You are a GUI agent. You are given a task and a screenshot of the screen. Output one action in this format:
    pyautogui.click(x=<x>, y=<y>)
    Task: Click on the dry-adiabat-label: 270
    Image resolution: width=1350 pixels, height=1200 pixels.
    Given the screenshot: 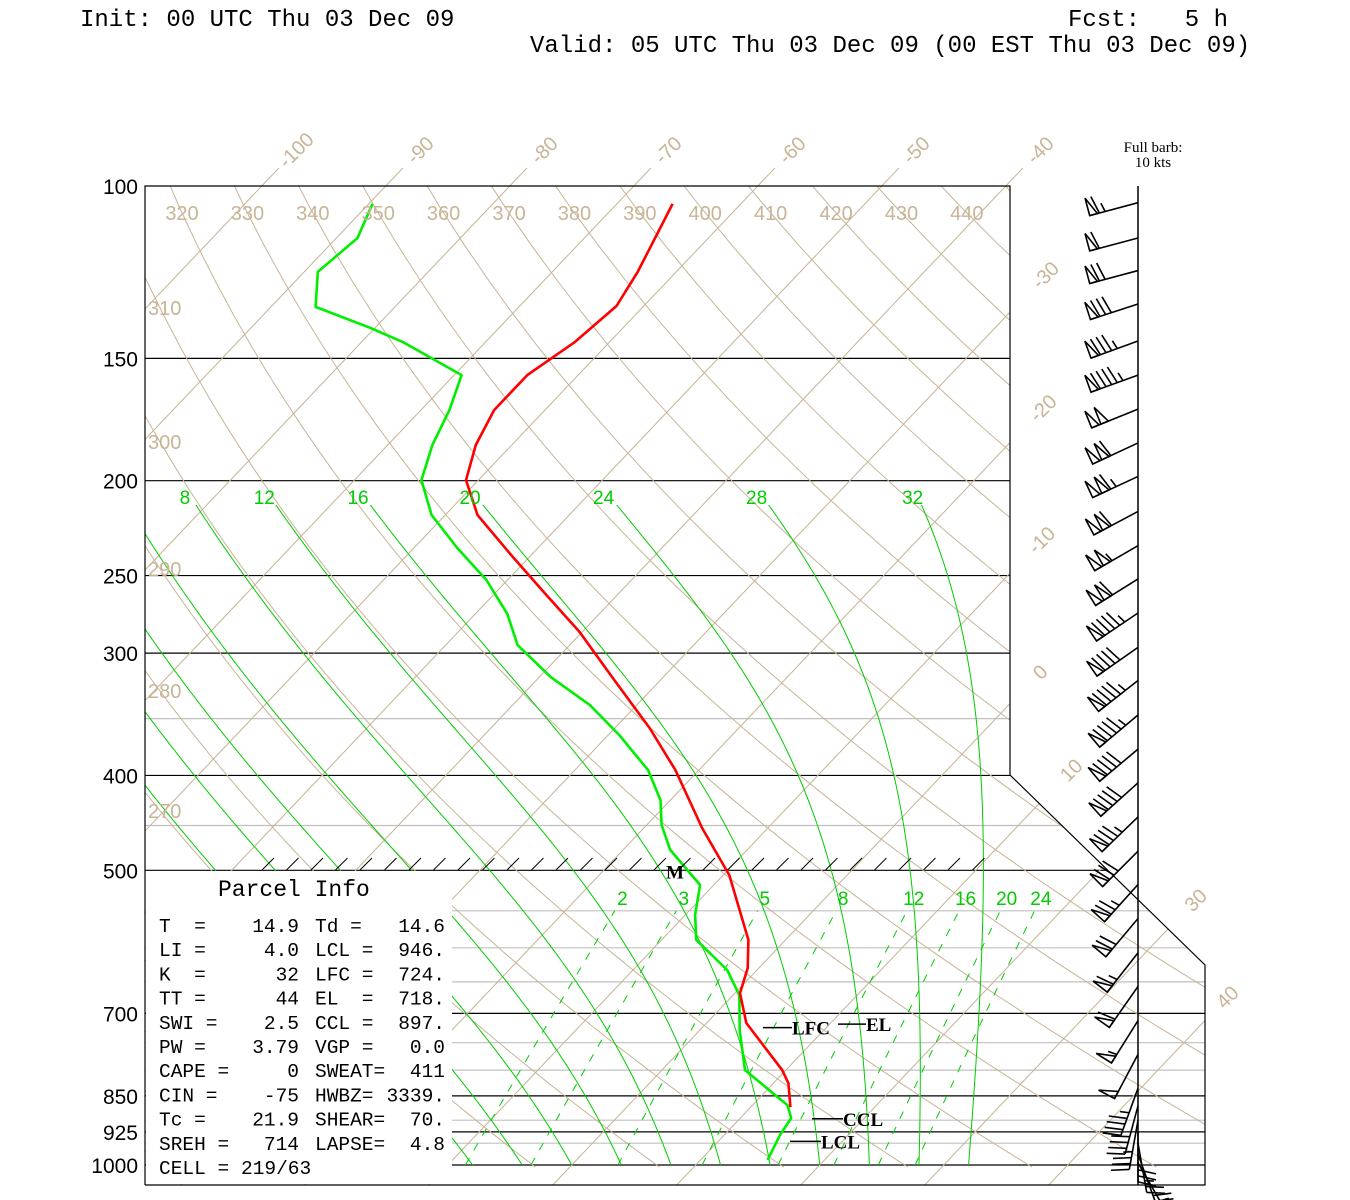 What is the action you would take?
    pyautogui.click(x=164, y=812)
    